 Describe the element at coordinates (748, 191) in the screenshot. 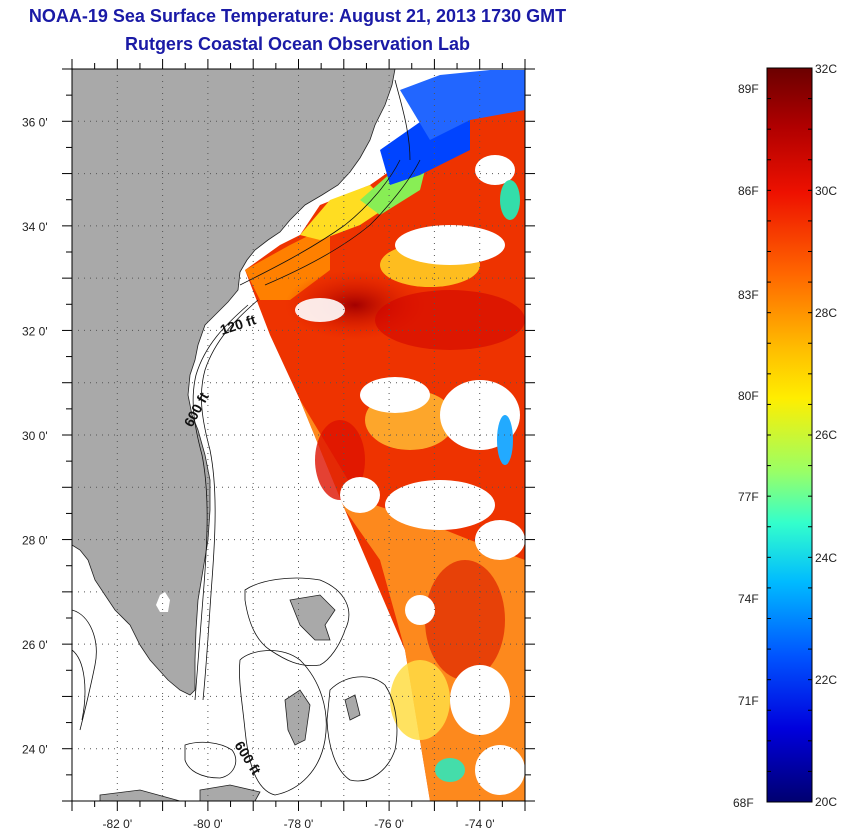

I see `colorbar-f-label: 86F` at that location.